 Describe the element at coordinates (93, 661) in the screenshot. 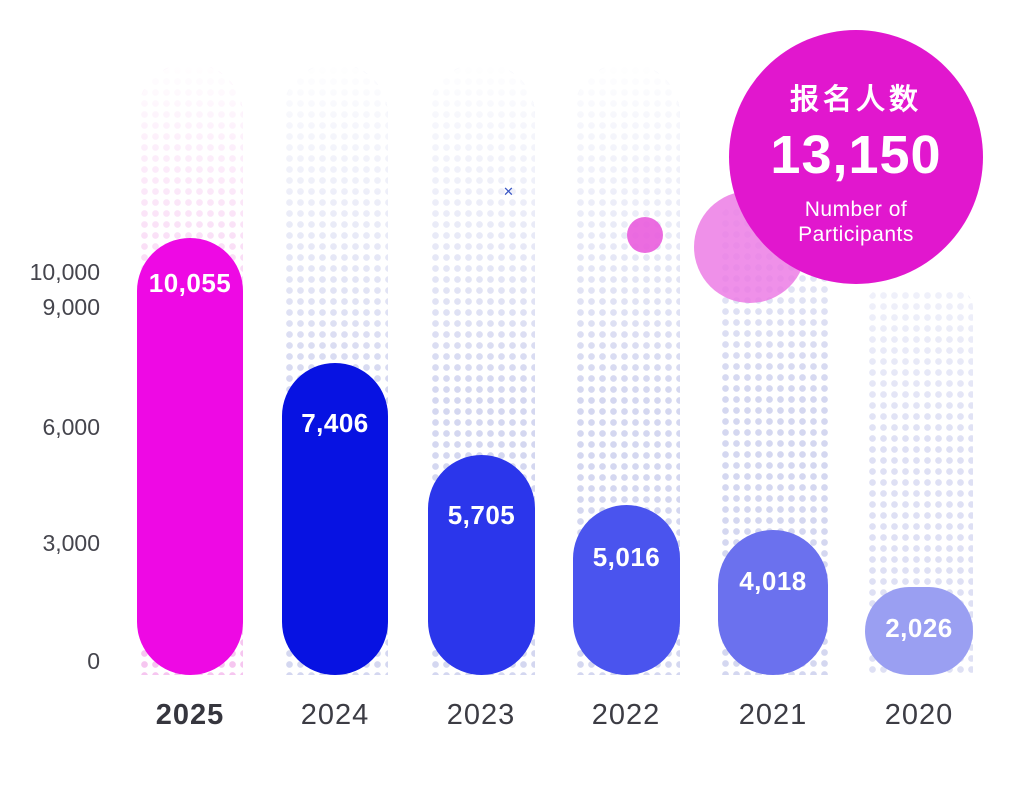

I see `y-tick-0: 0` at that location.